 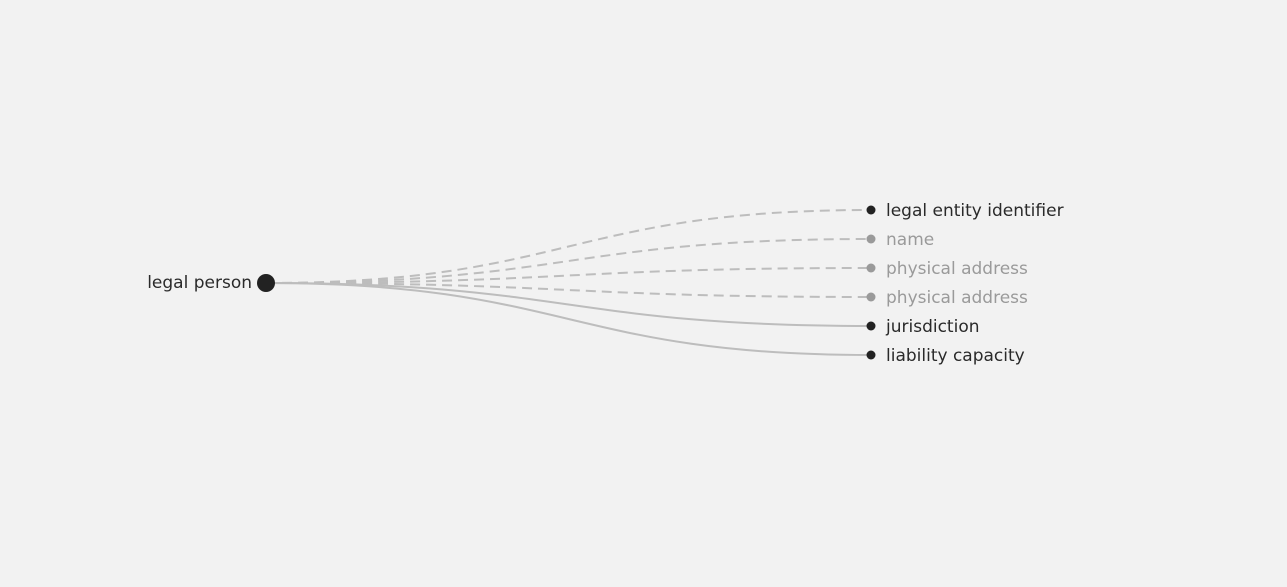 I want to click on root-node-group: legal person, so click(x=211, y=283).